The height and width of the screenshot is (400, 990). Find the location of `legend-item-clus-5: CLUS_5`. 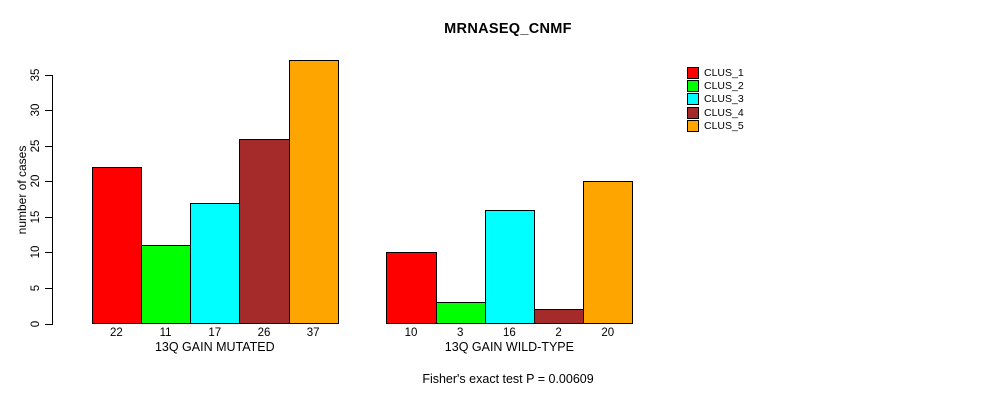

legend-item-clus-5: CLUS_5 is located at coordinates (715, 126).